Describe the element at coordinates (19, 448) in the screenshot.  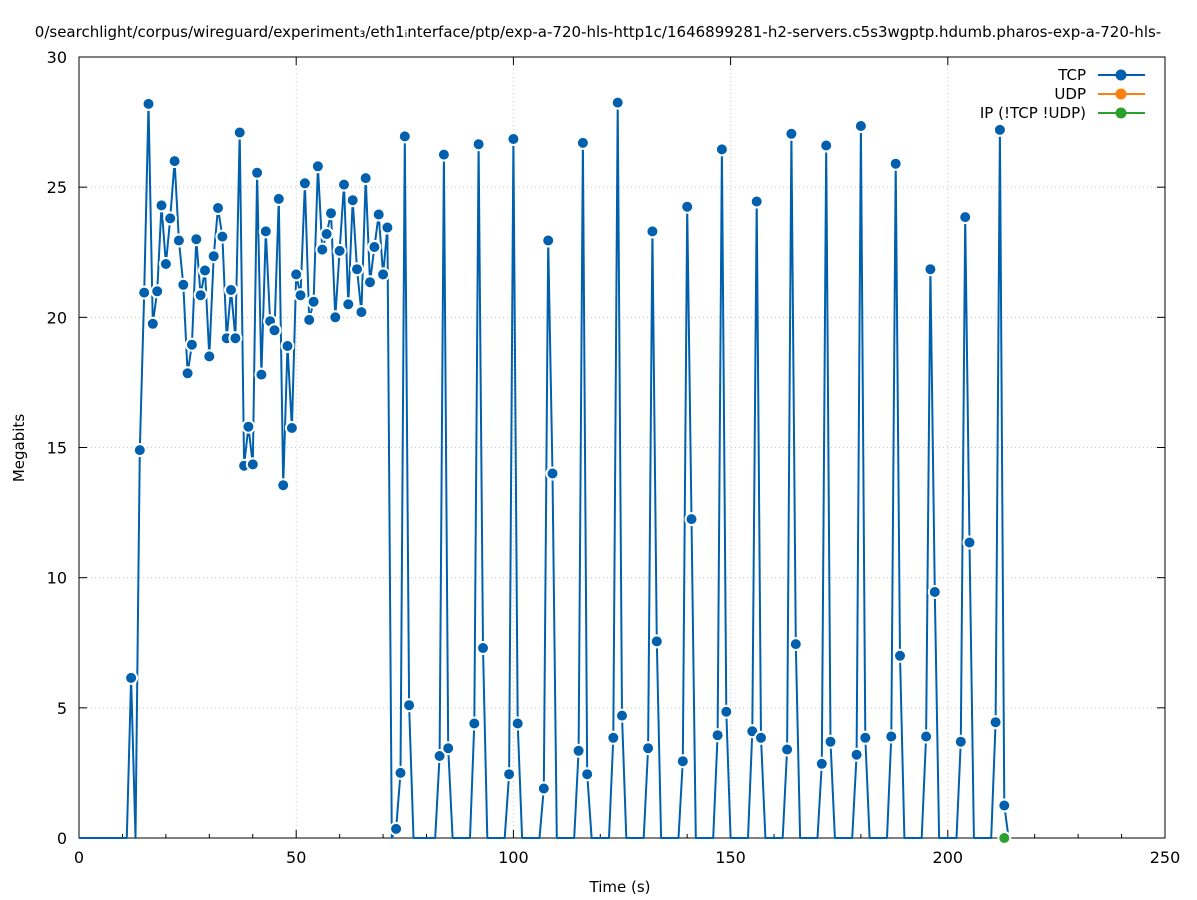
I see `y-axis-label: Megabits` at that location.